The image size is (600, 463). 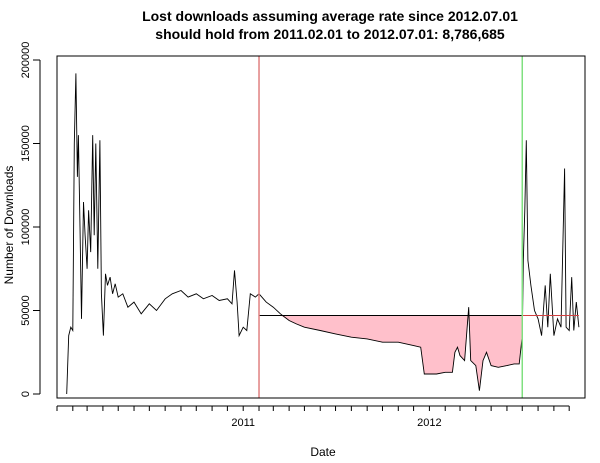 I want to click on x-tick-label: 2012, so click(x=429, y=423).